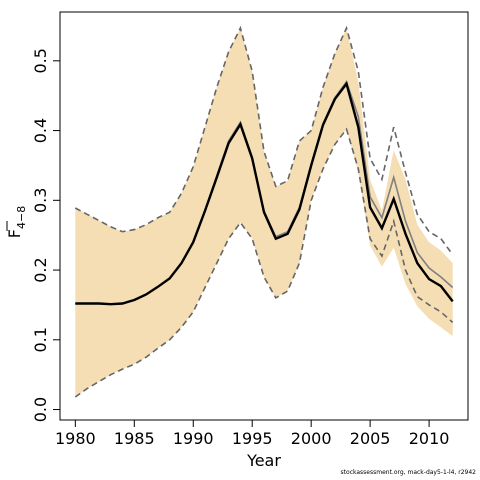 This screenshot has width=480, height=480. I want to click on x-axis: 1980 1985 1990 1995 2000 2005 2010, so click(252, 433).